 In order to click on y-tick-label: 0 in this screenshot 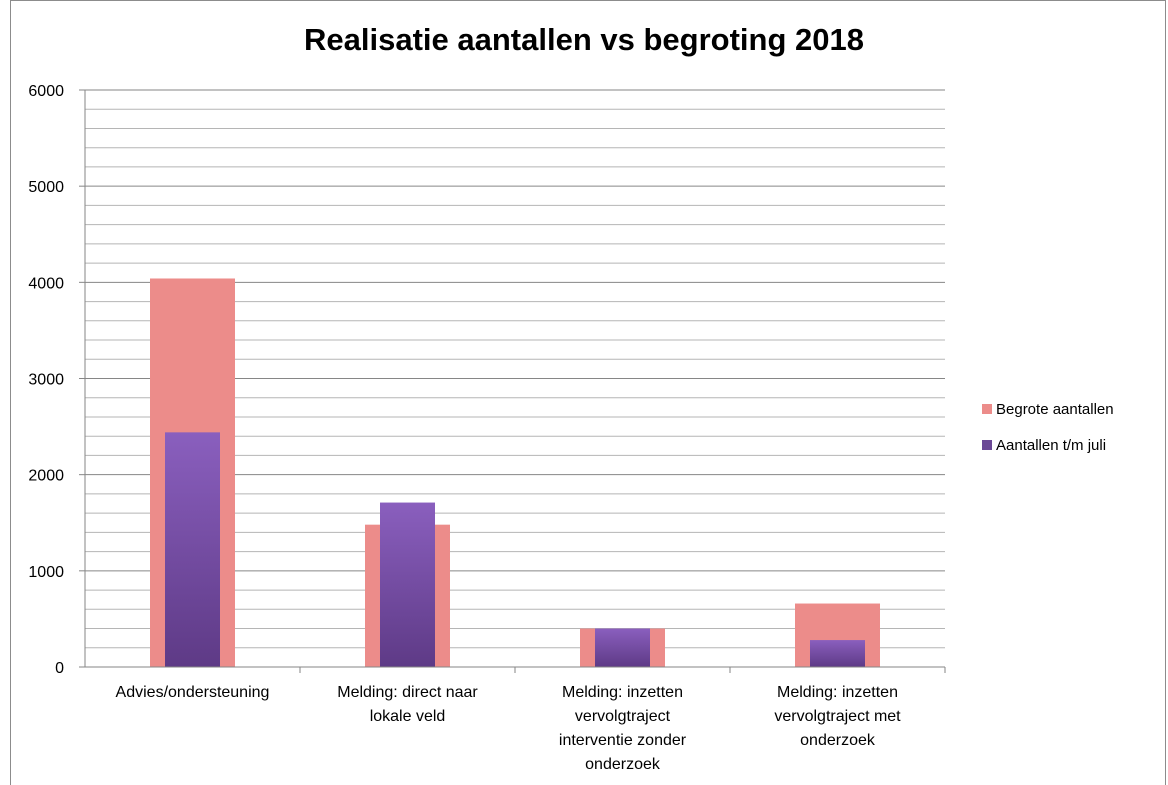, I will do `click(59, 668)`.